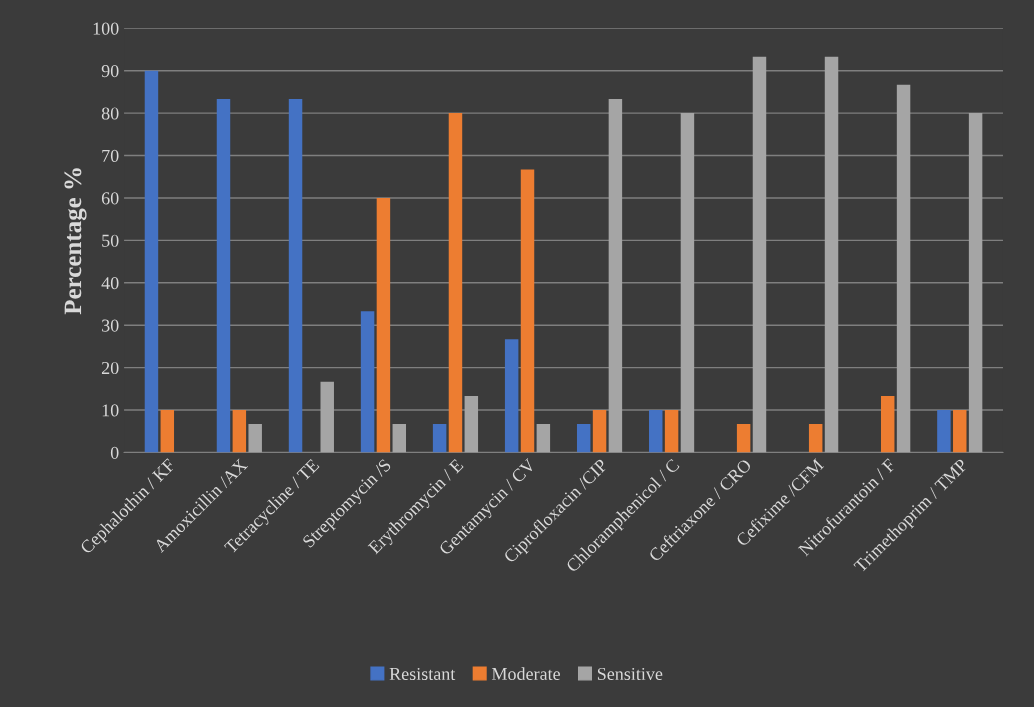 The image size is (1034, 707). What do you see at coordinates (110, 155) in the screenshot?
I see `y-tick-label: 70` at bounding box center [110, 155].